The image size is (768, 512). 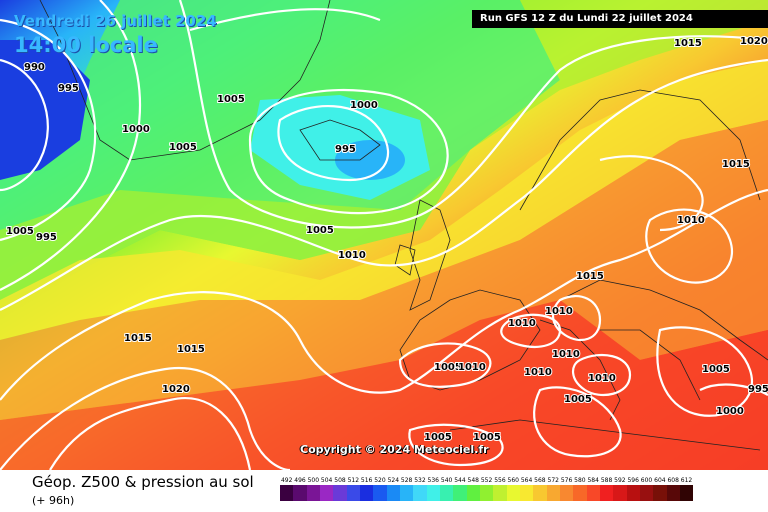 I want to click on legend-value: 540, so click(x=446, y=480).